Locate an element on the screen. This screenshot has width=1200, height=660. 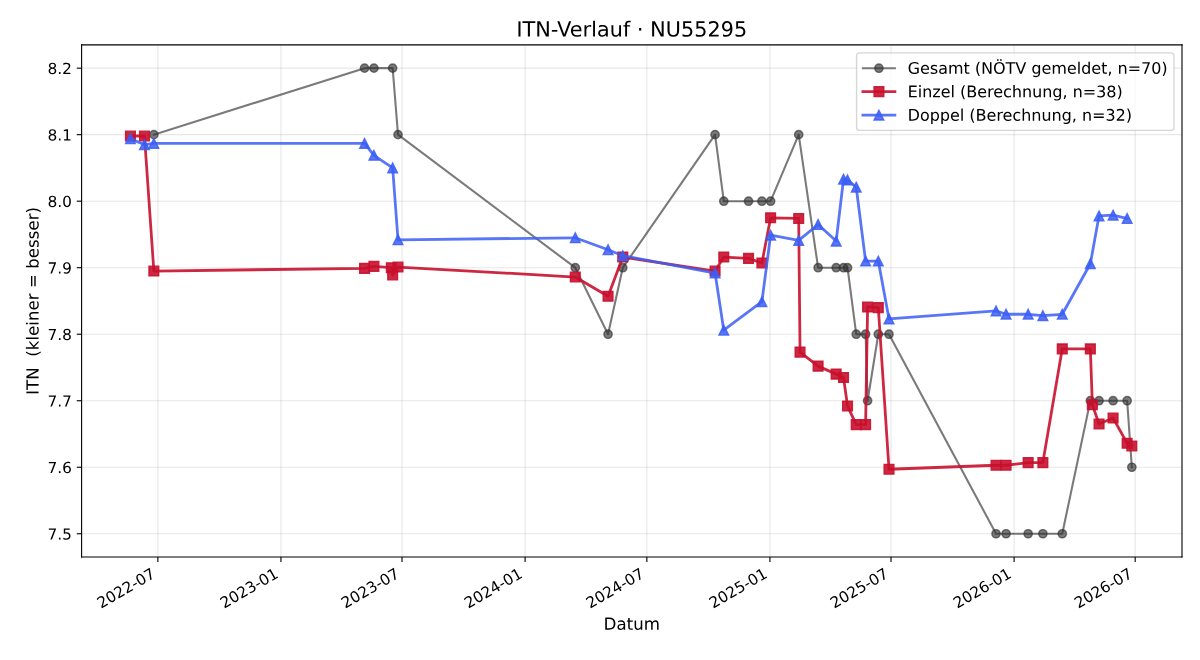
legend-label: Gesamt (NÖTV gemeldet, n=70) is located at coordinates (1037, 68).